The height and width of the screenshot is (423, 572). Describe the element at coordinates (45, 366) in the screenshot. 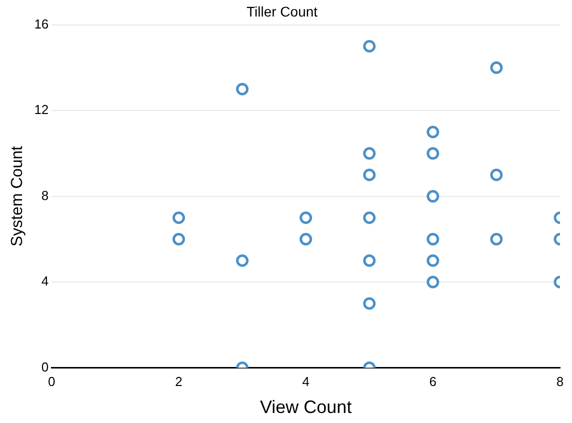

I see `y-tick-label: 0` at that location.